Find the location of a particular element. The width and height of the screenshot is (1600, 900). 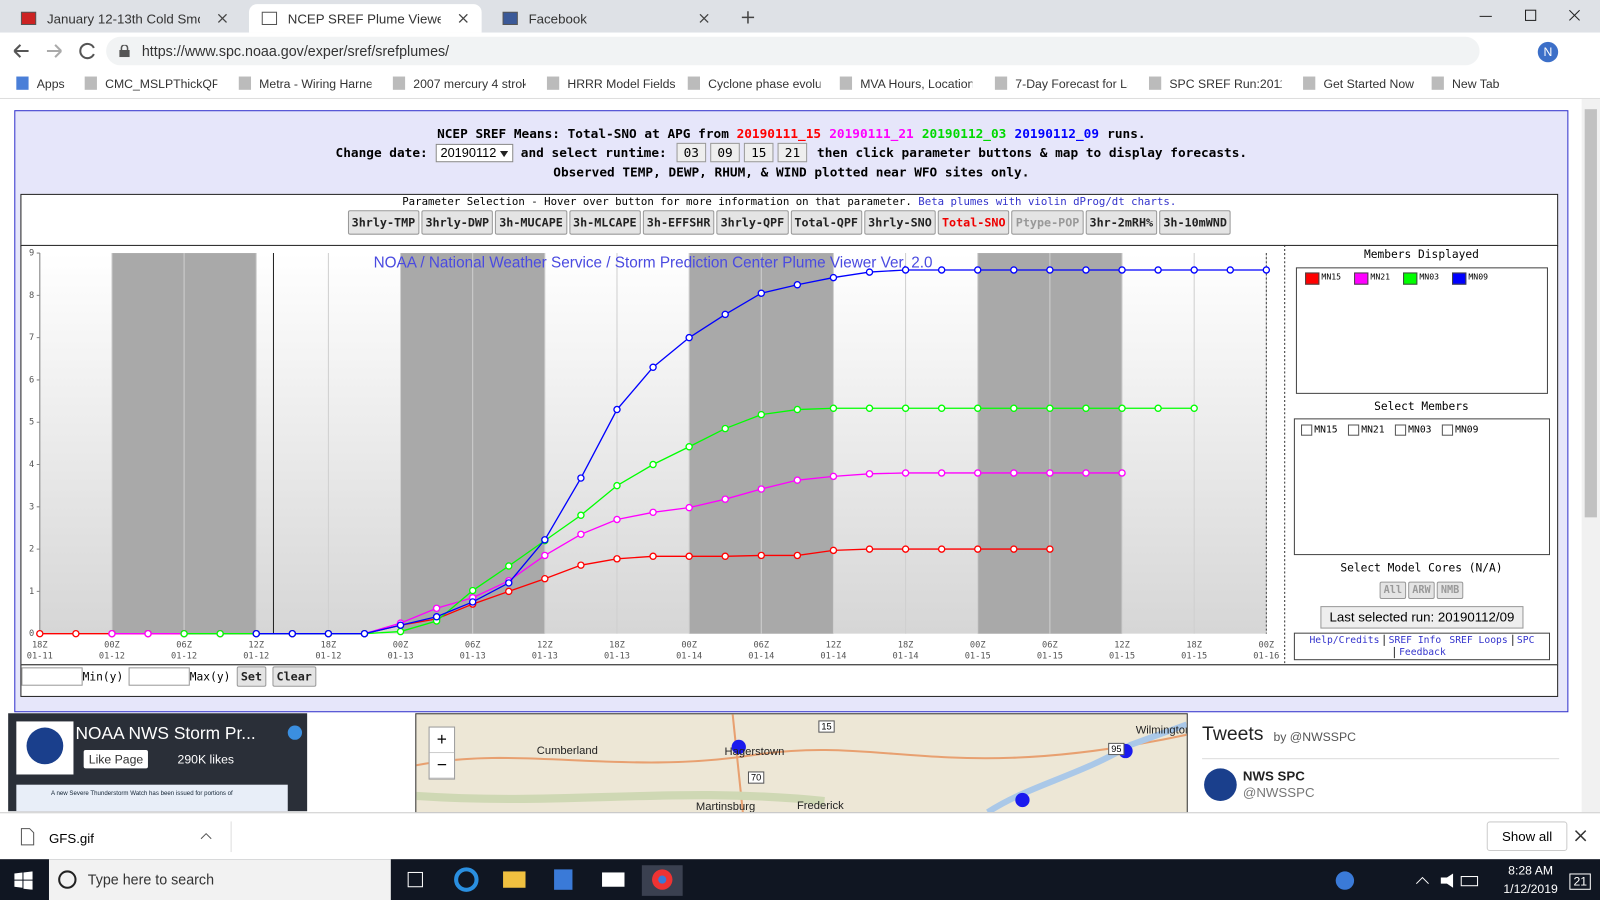

link: SREF Info is located at coordinates (1414, 640).